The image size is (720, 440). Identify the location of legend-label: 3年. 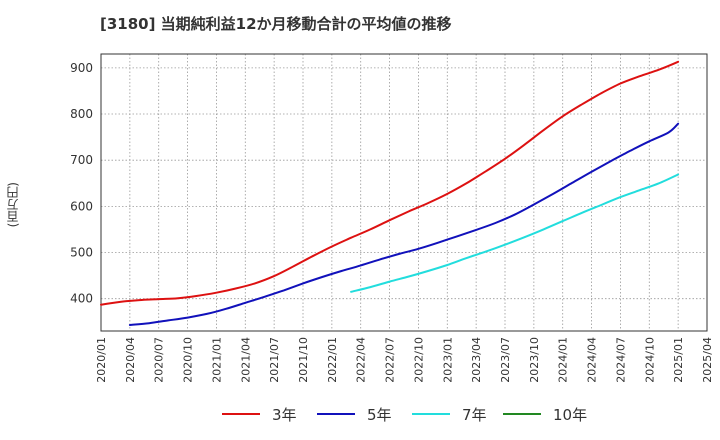
(284, 414).